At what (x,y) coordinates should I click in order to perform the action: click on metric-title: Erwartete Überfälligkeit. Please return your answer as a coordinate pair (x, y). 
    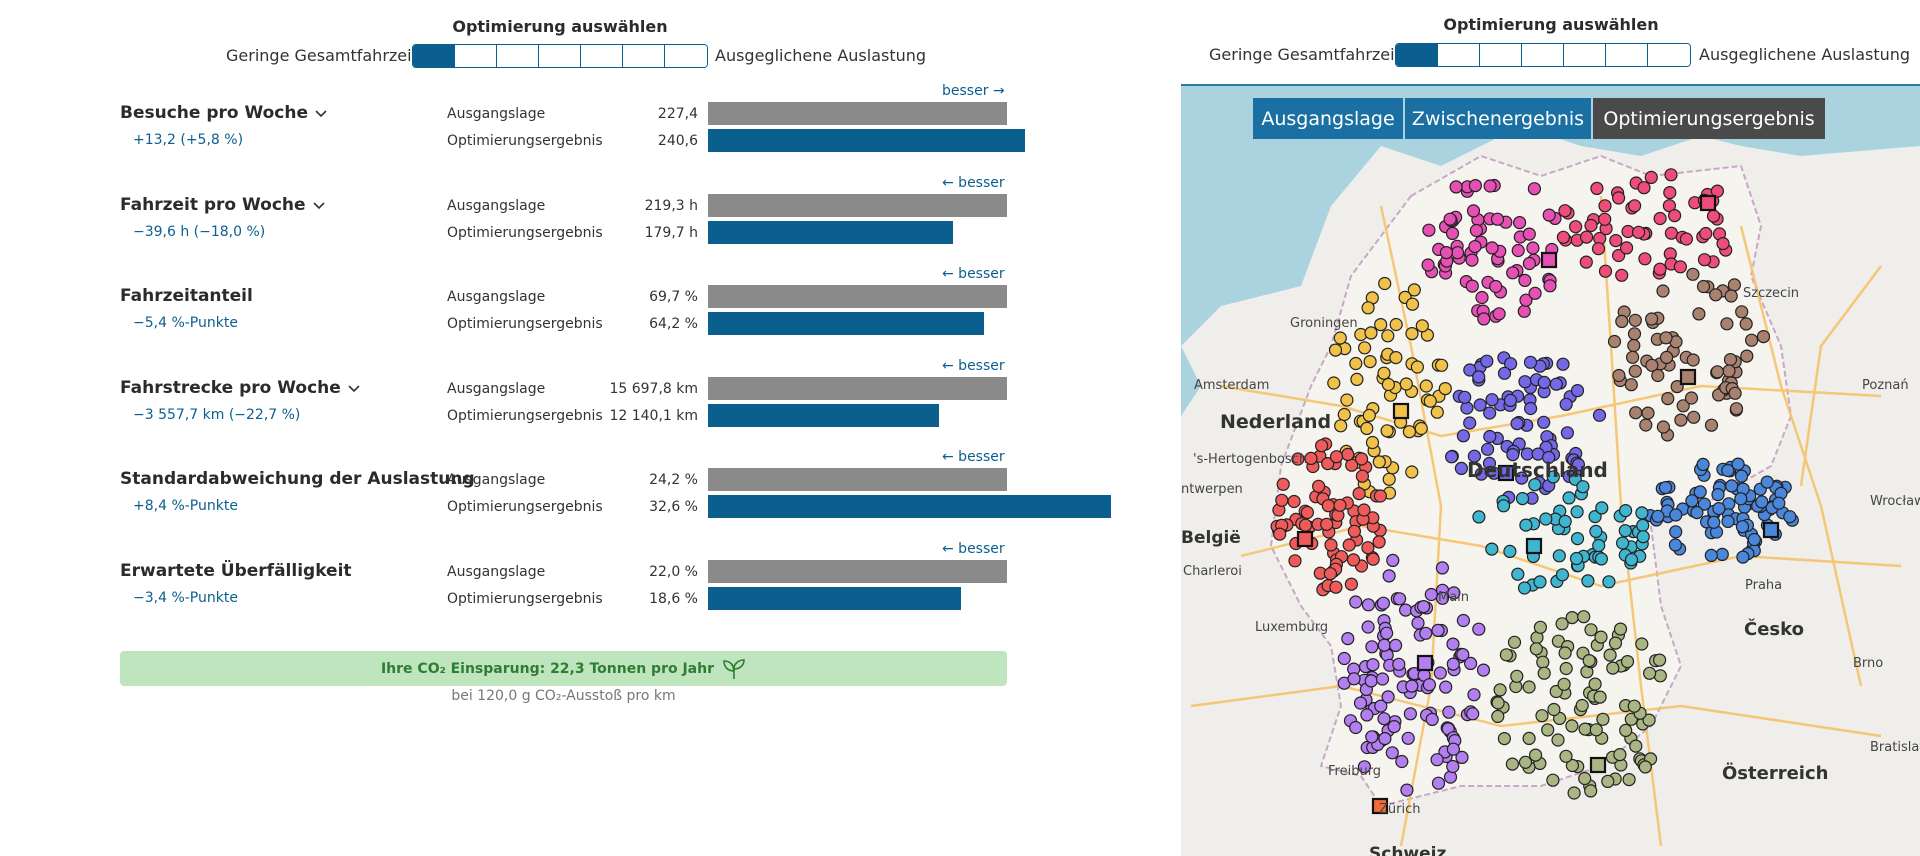
    Looking at the image, I should click on (236, 571).